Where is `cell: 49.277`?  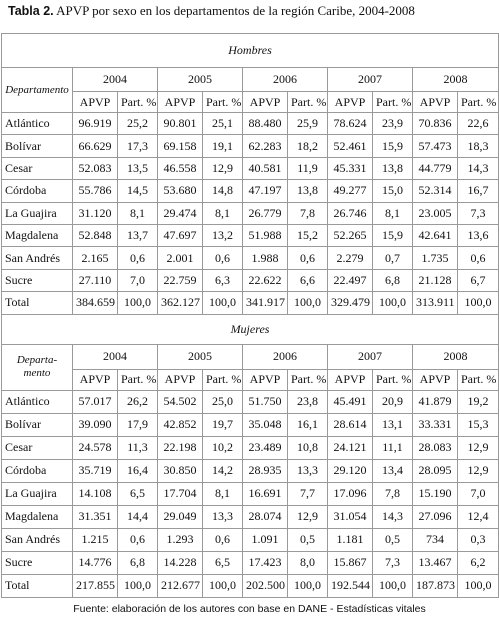 cell: 49.277 is located at coordinates (350, 191).